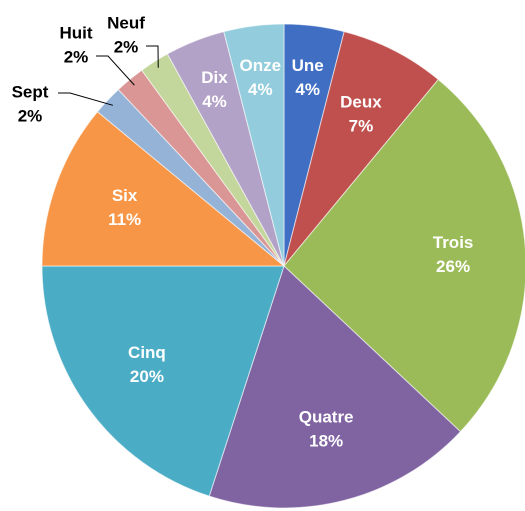  What do you see at coordinates (453, 242) in the screenshot?
I see `data-label-name: Trois` at bounding box center [453, 242].